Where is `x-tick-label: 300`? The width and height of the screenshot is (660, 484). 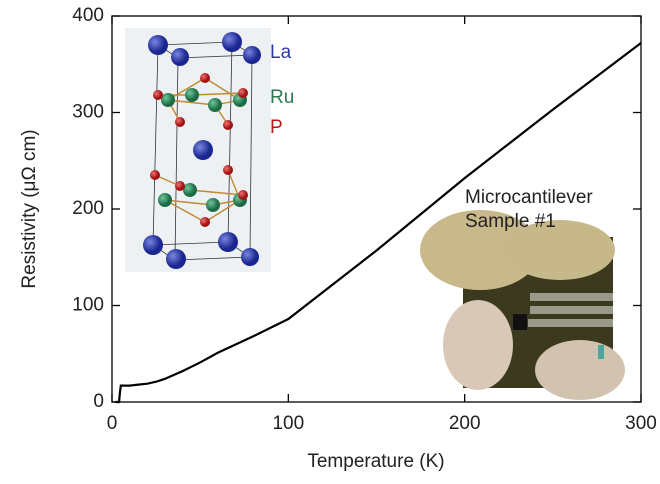
x-tick-label: 300 is located at coordinates (641, 423).